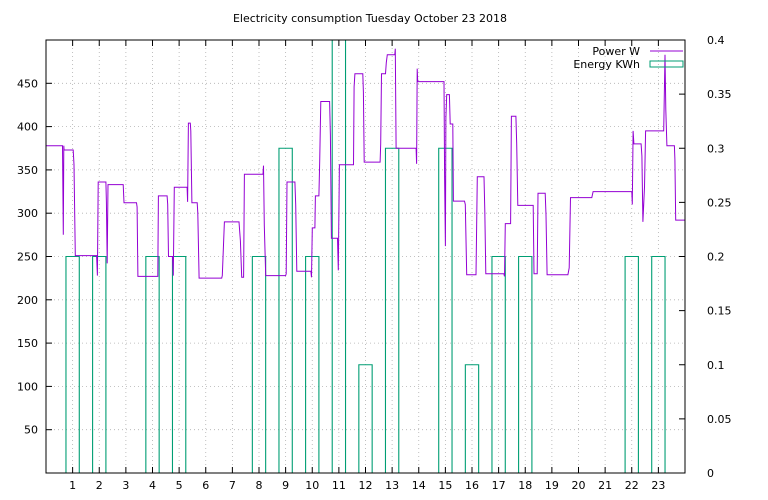 The image size is (768, 500). I want to click on x-tick-label: 10, so click(312, 485).